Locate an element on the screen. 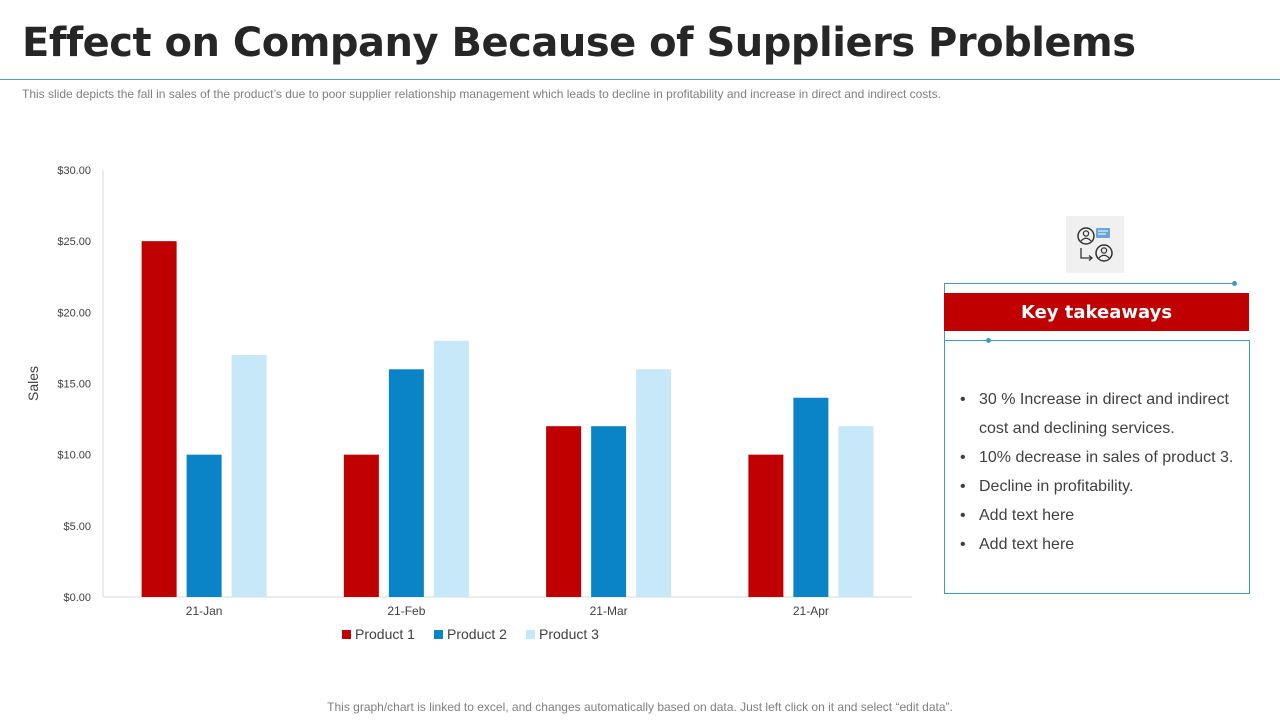  takeaways-frame is located at coordinates (1090, 438).